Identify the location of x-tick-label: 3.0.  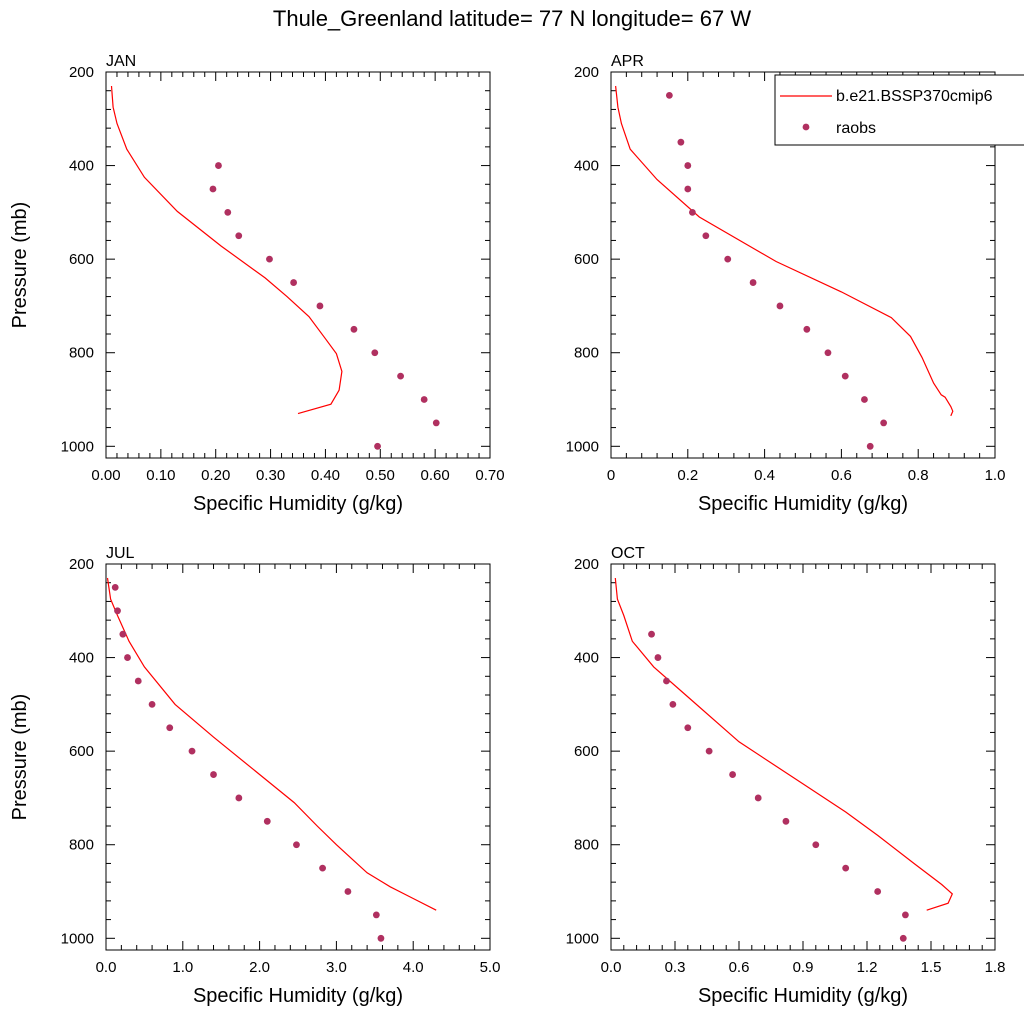
(336, 967).